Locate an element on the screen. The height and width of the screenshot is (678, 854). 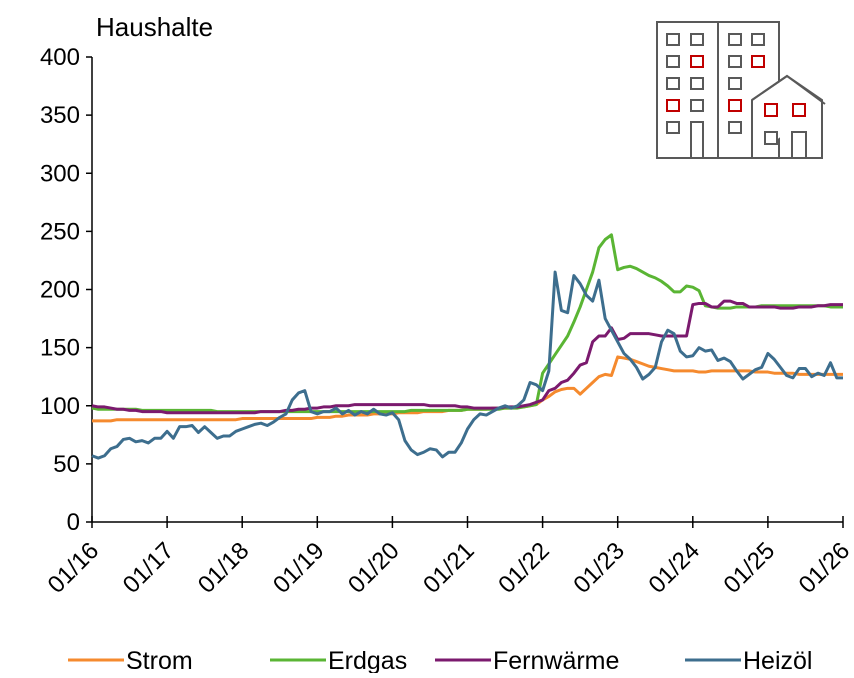
x-tick-label: 01/23 is located at coordinates (599, 568).